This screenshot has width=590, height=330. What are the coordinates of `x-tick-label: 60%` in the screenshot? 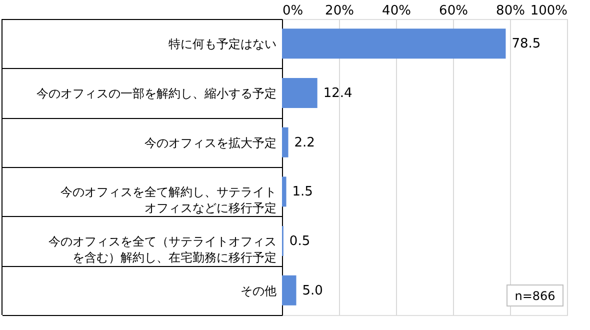 It's located at (453, 11).